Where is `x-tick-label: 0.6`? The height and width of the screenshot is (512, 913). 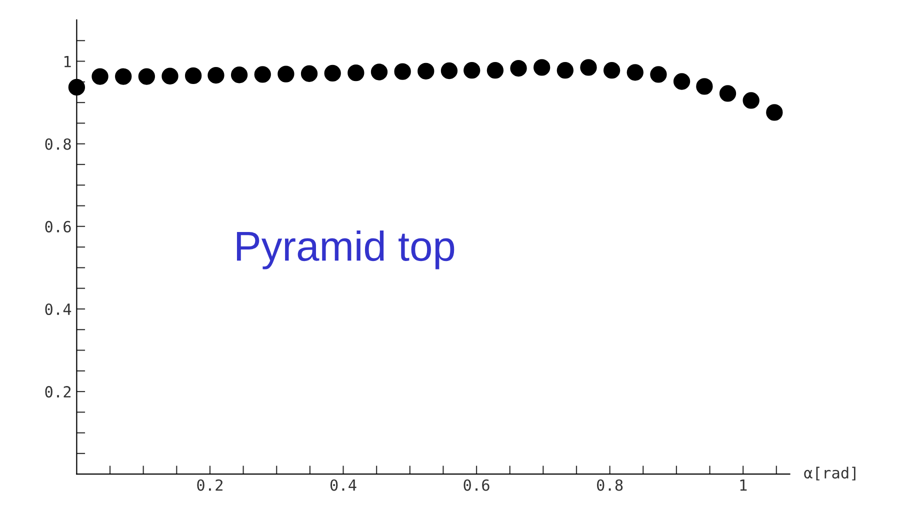 x-tick-label: 0.6 is located at coordinates (477, 485).